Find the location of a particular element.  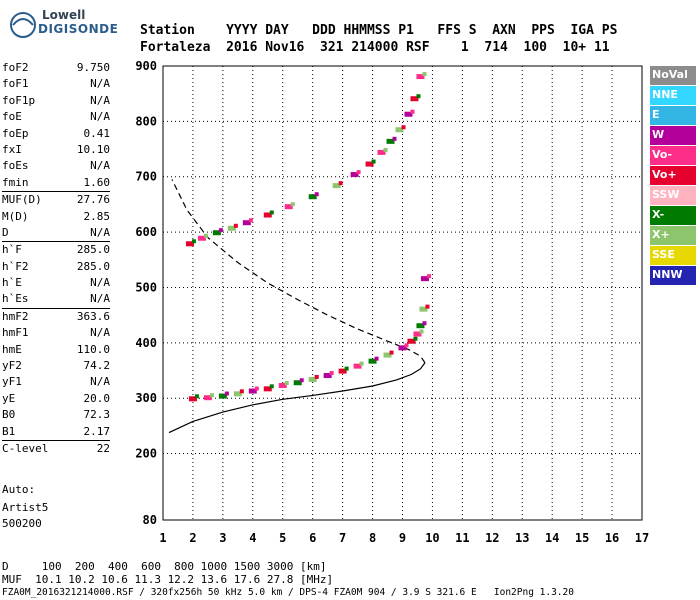

x-tick-label: 1 is located at coordinates (162, 538).